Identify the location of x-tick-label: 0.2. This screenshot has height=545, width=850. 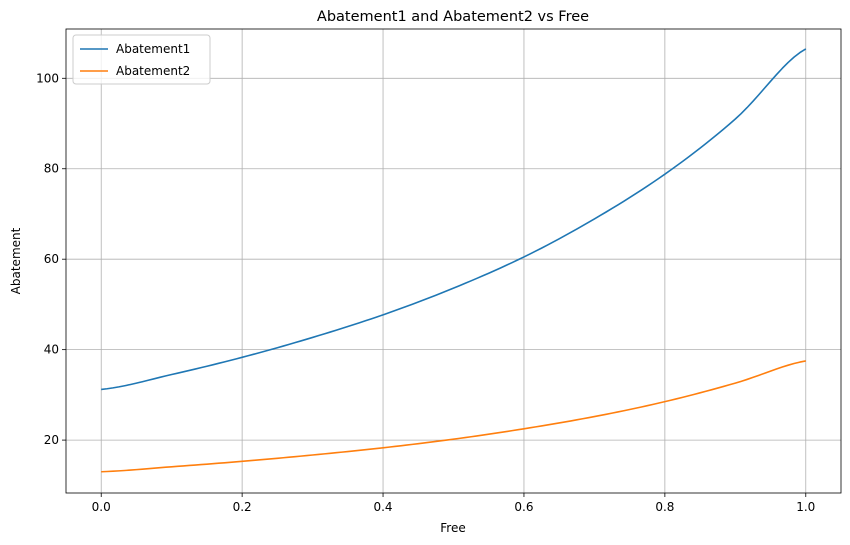
(242, 507).